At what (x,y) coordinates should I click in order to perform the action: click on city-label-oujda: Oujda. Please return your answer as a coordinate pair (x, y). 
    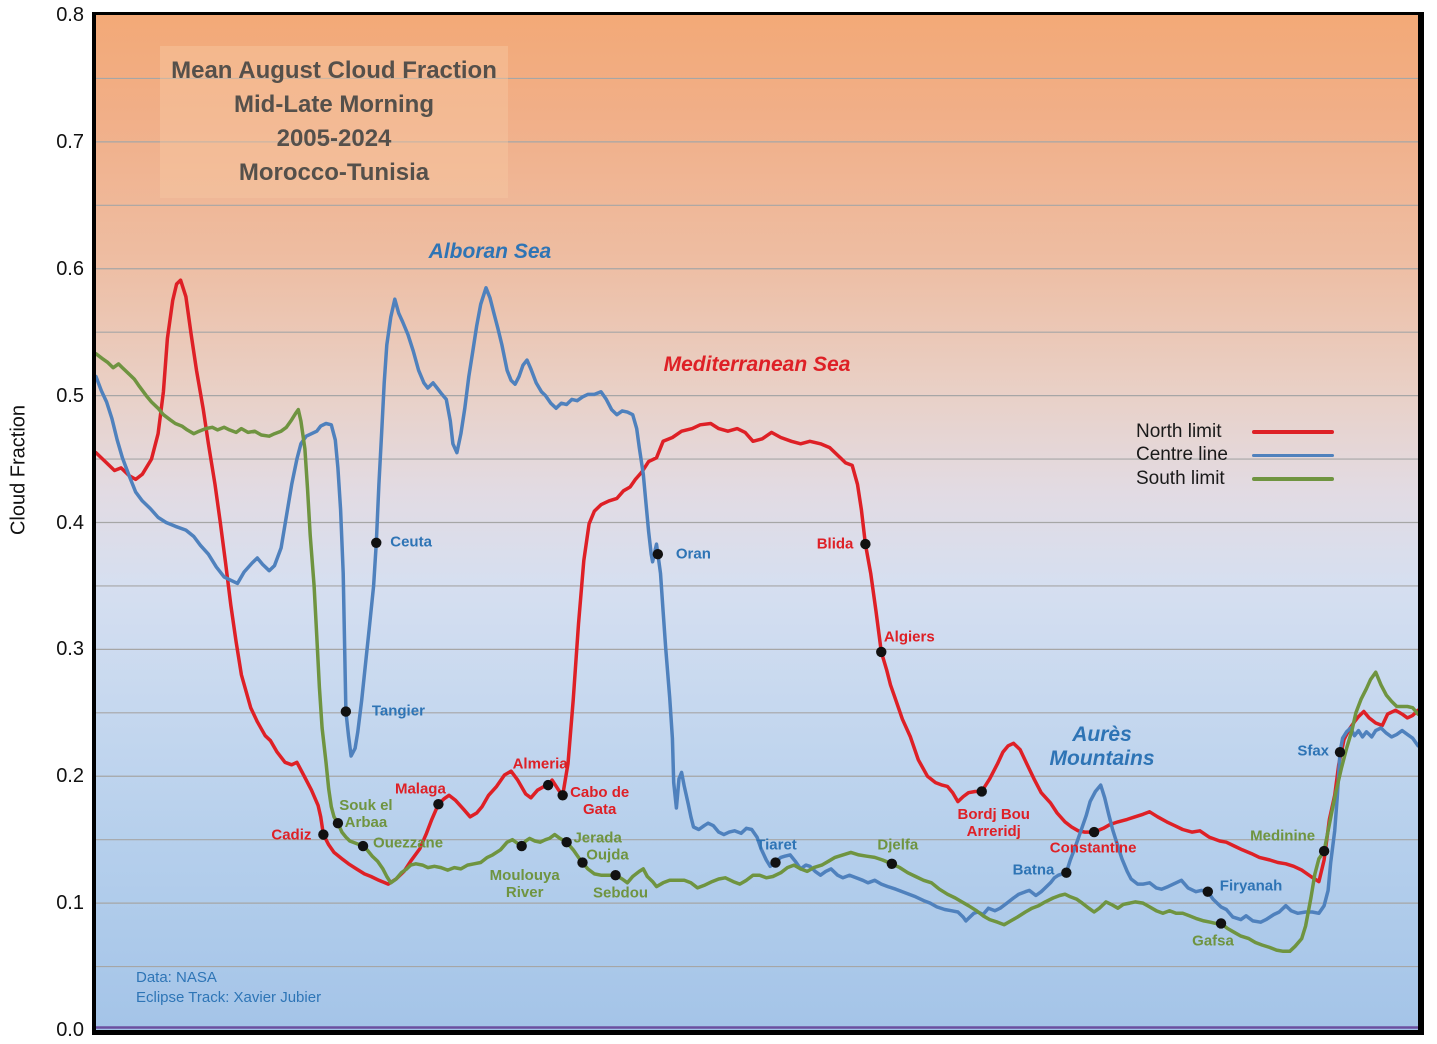
    Looking at the image, I should click on (607, 855).